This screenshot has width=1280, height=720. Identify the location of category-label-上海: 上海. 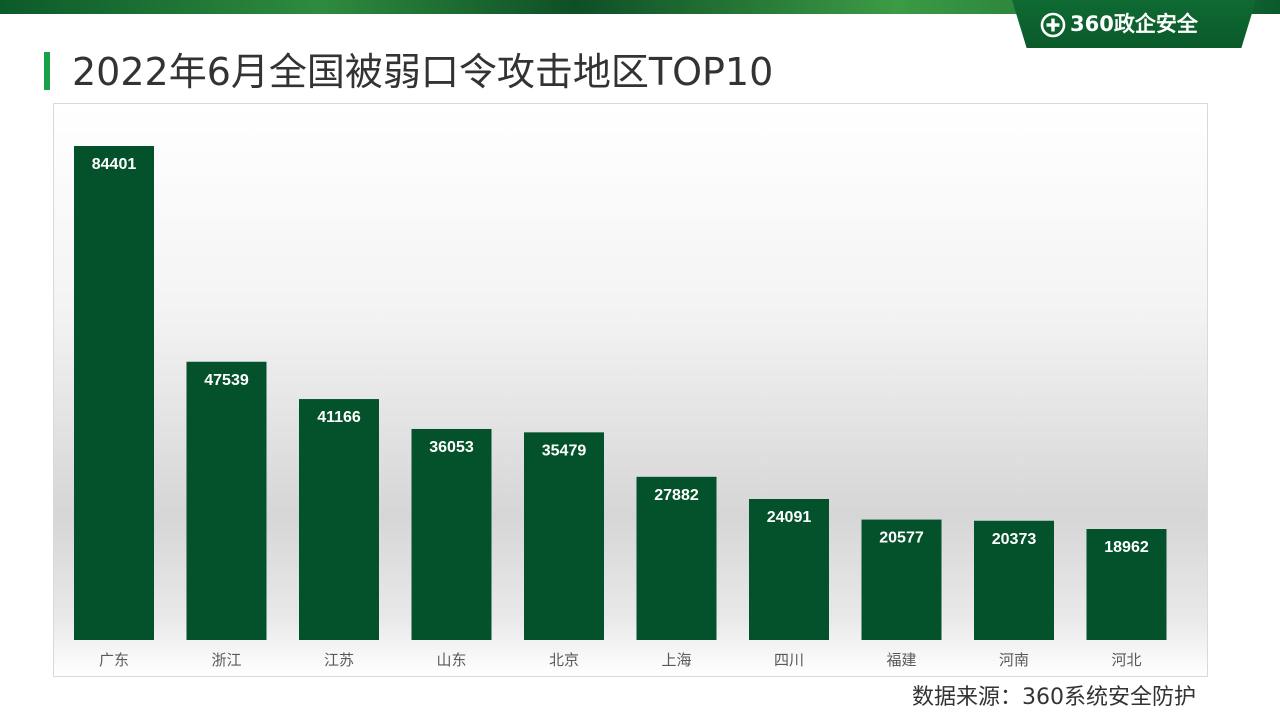
(676, 660).